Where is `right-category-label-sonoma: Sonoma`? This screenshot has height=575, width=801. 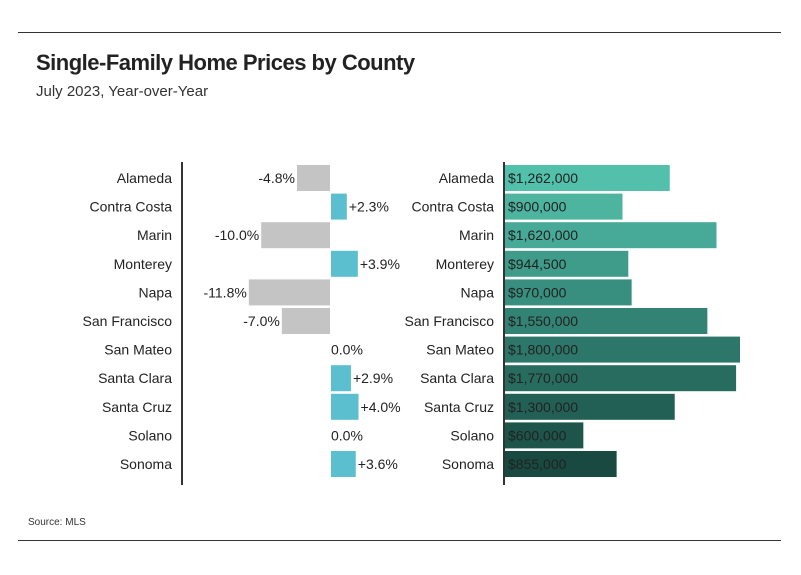 right-category-label-sonoma: Sonoma is located at coordinates (468, 464).